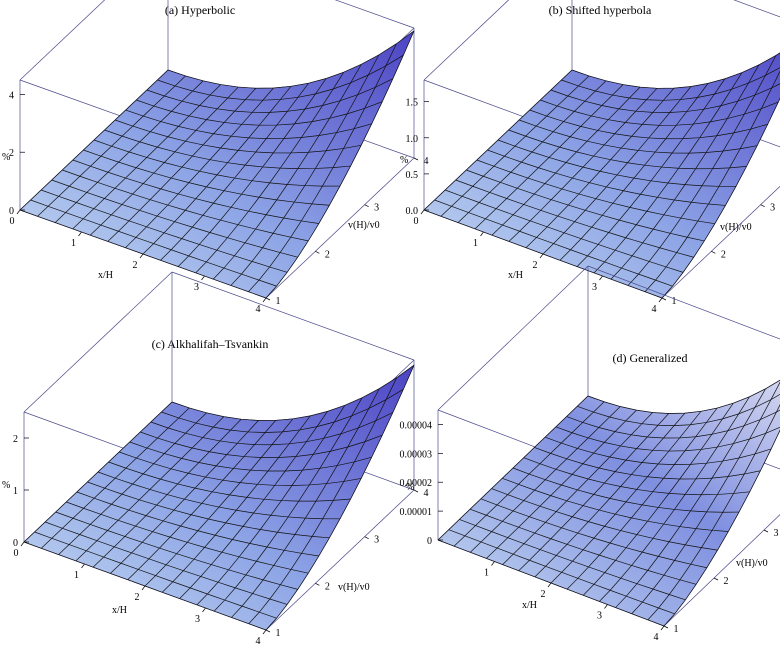  What do you see at coordinates (412, 103) in the screenshot?
I see `z-tick-label: 1.5` at bounding box center [412, 103].